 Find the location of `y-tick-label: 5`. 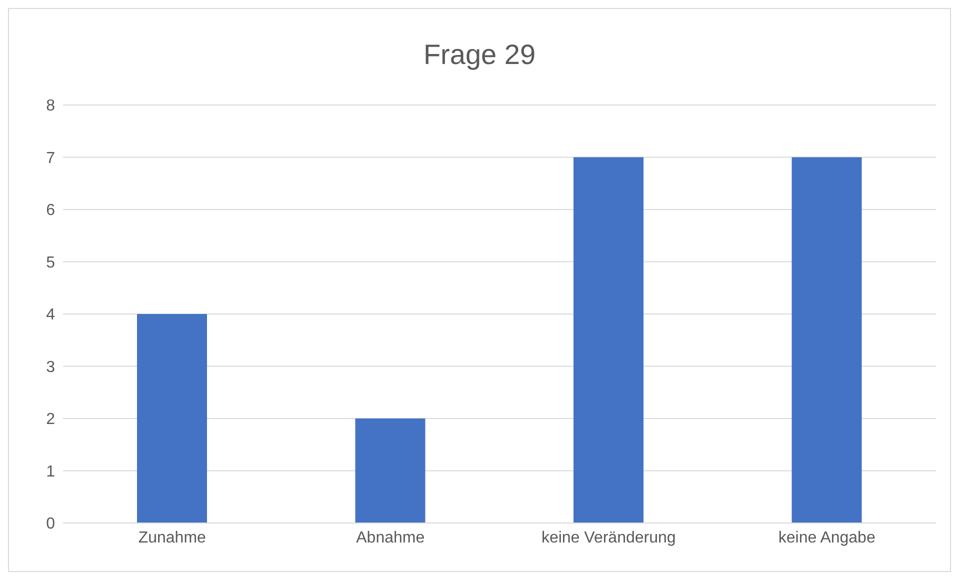

y-tick-label: 5 is located at coordinates (51, 263).